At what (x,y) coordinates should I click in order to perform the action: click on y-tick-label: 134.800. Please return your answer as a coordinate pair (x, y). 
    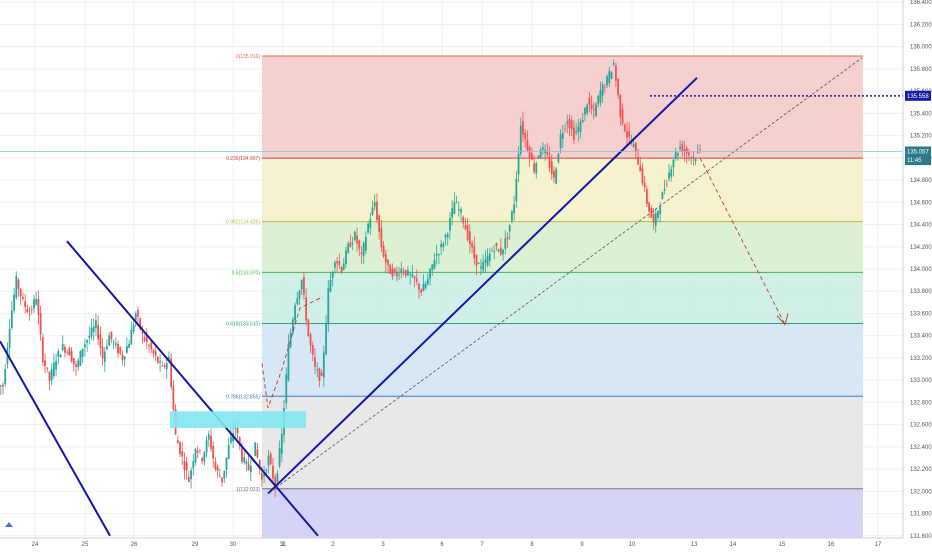
    Looking at the image, I should click on (921, 181).